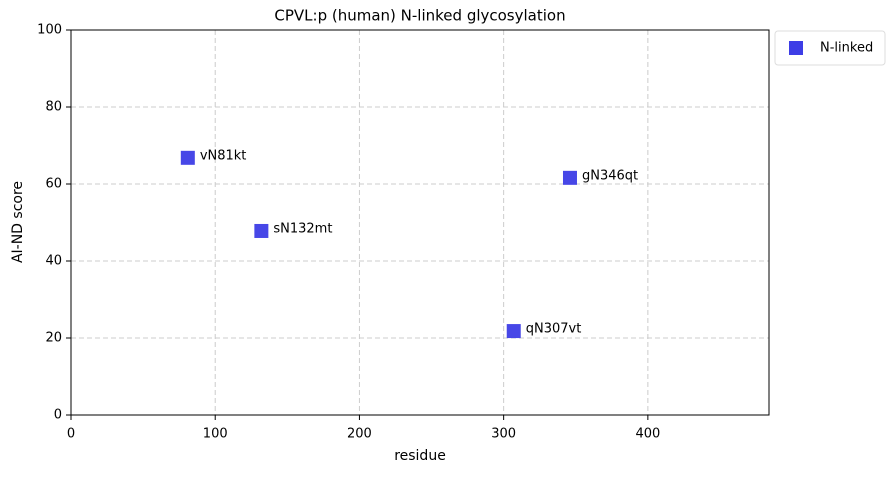 The image size is (893, 478). Describe the element at coordinates (846, 48) in the screenshot. I see `legend-label: N-linked` at that location.